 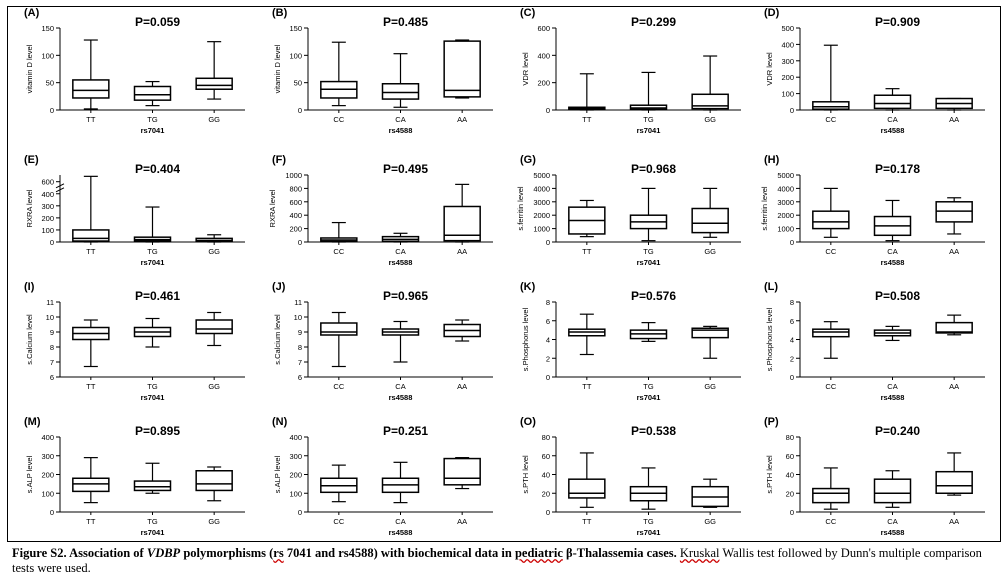 What do you see at coordinates (541, 202) in the screenshot?
I see `panel-7-y-tick-label-3: 3000` at bounding box center [541, 202].